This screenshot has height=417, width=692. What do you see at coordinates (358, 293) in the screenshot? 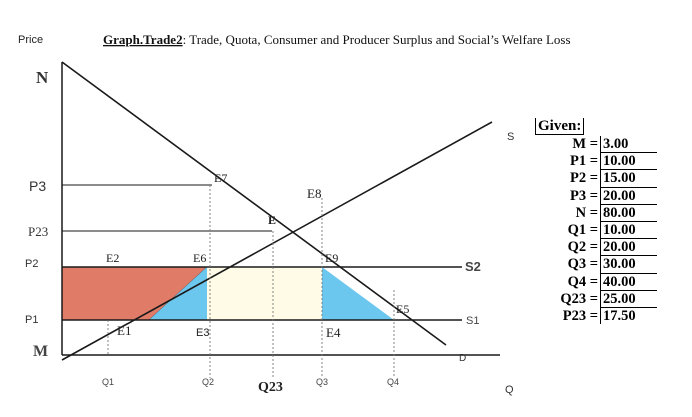
I see `deadweight-loss-right-region` at bounding box center [358, 293].